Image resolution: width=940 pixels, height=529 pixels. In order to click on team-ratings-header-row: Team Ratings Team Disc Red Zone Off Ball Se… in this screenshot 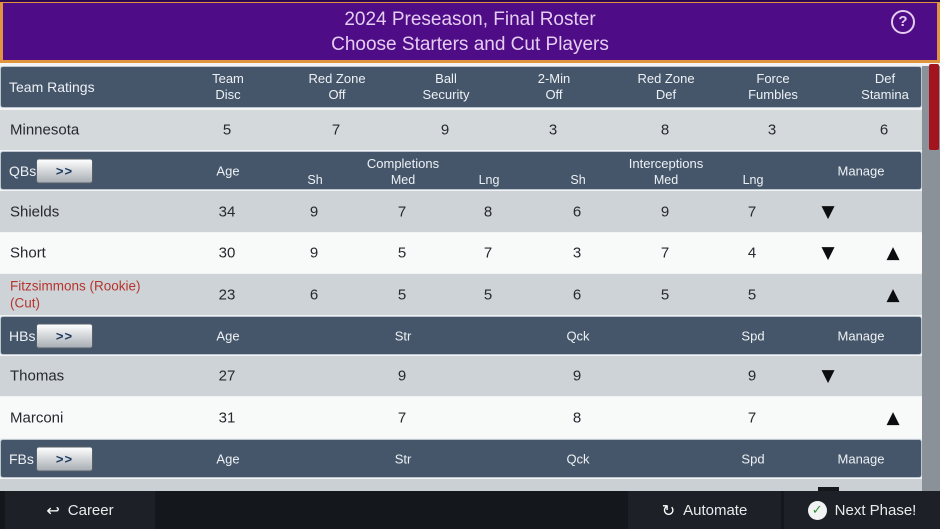, I will do `click(461, 87)`.